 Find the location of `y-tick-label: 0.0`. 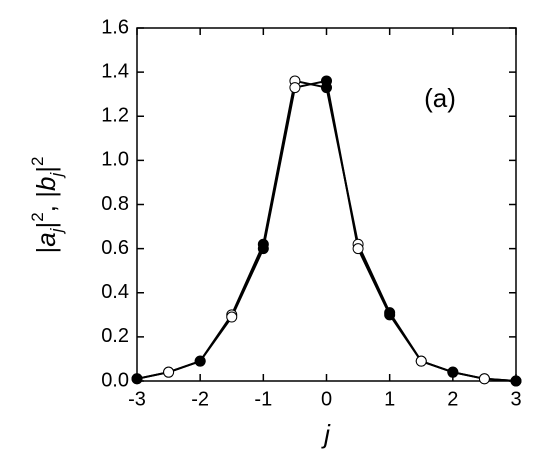

y-tick-label: 0.0 is located at coordinates (115, 380).